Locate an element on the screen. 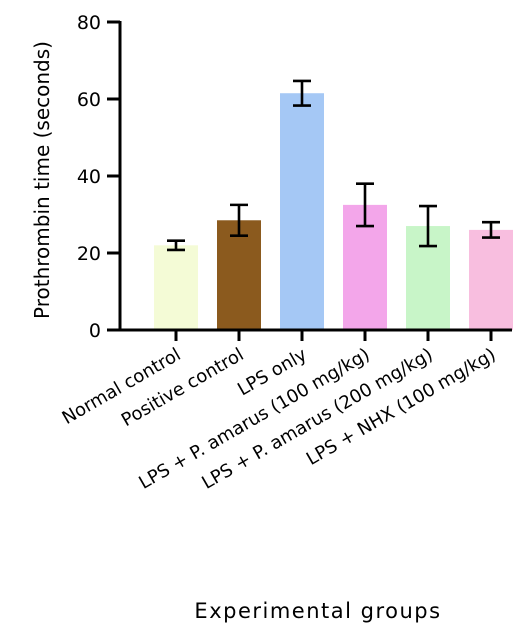 Image resolution: width=520 pixels, height=629 pixels. y-ticks-layer: 0 20 40 60 80 is located at coordinates (98, 177).